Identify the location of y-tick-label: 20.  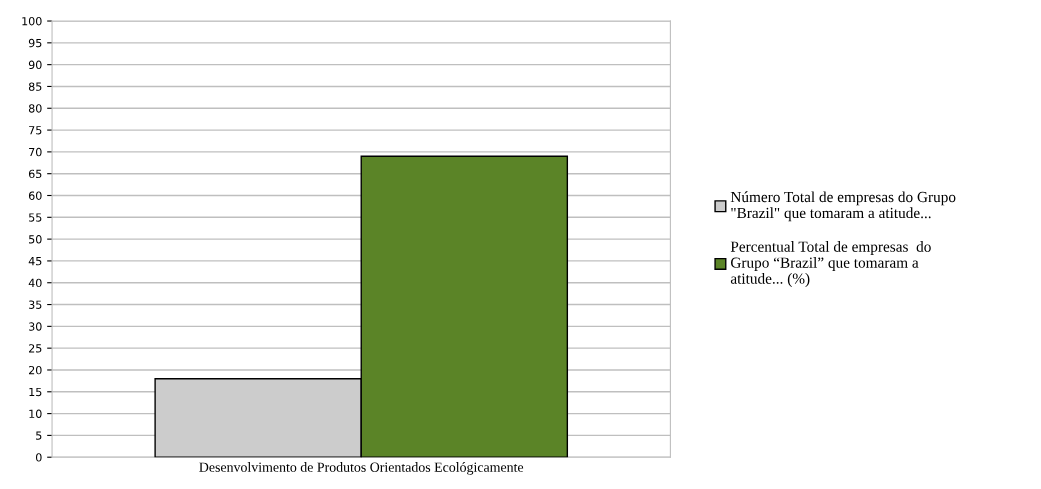
(35, 370).